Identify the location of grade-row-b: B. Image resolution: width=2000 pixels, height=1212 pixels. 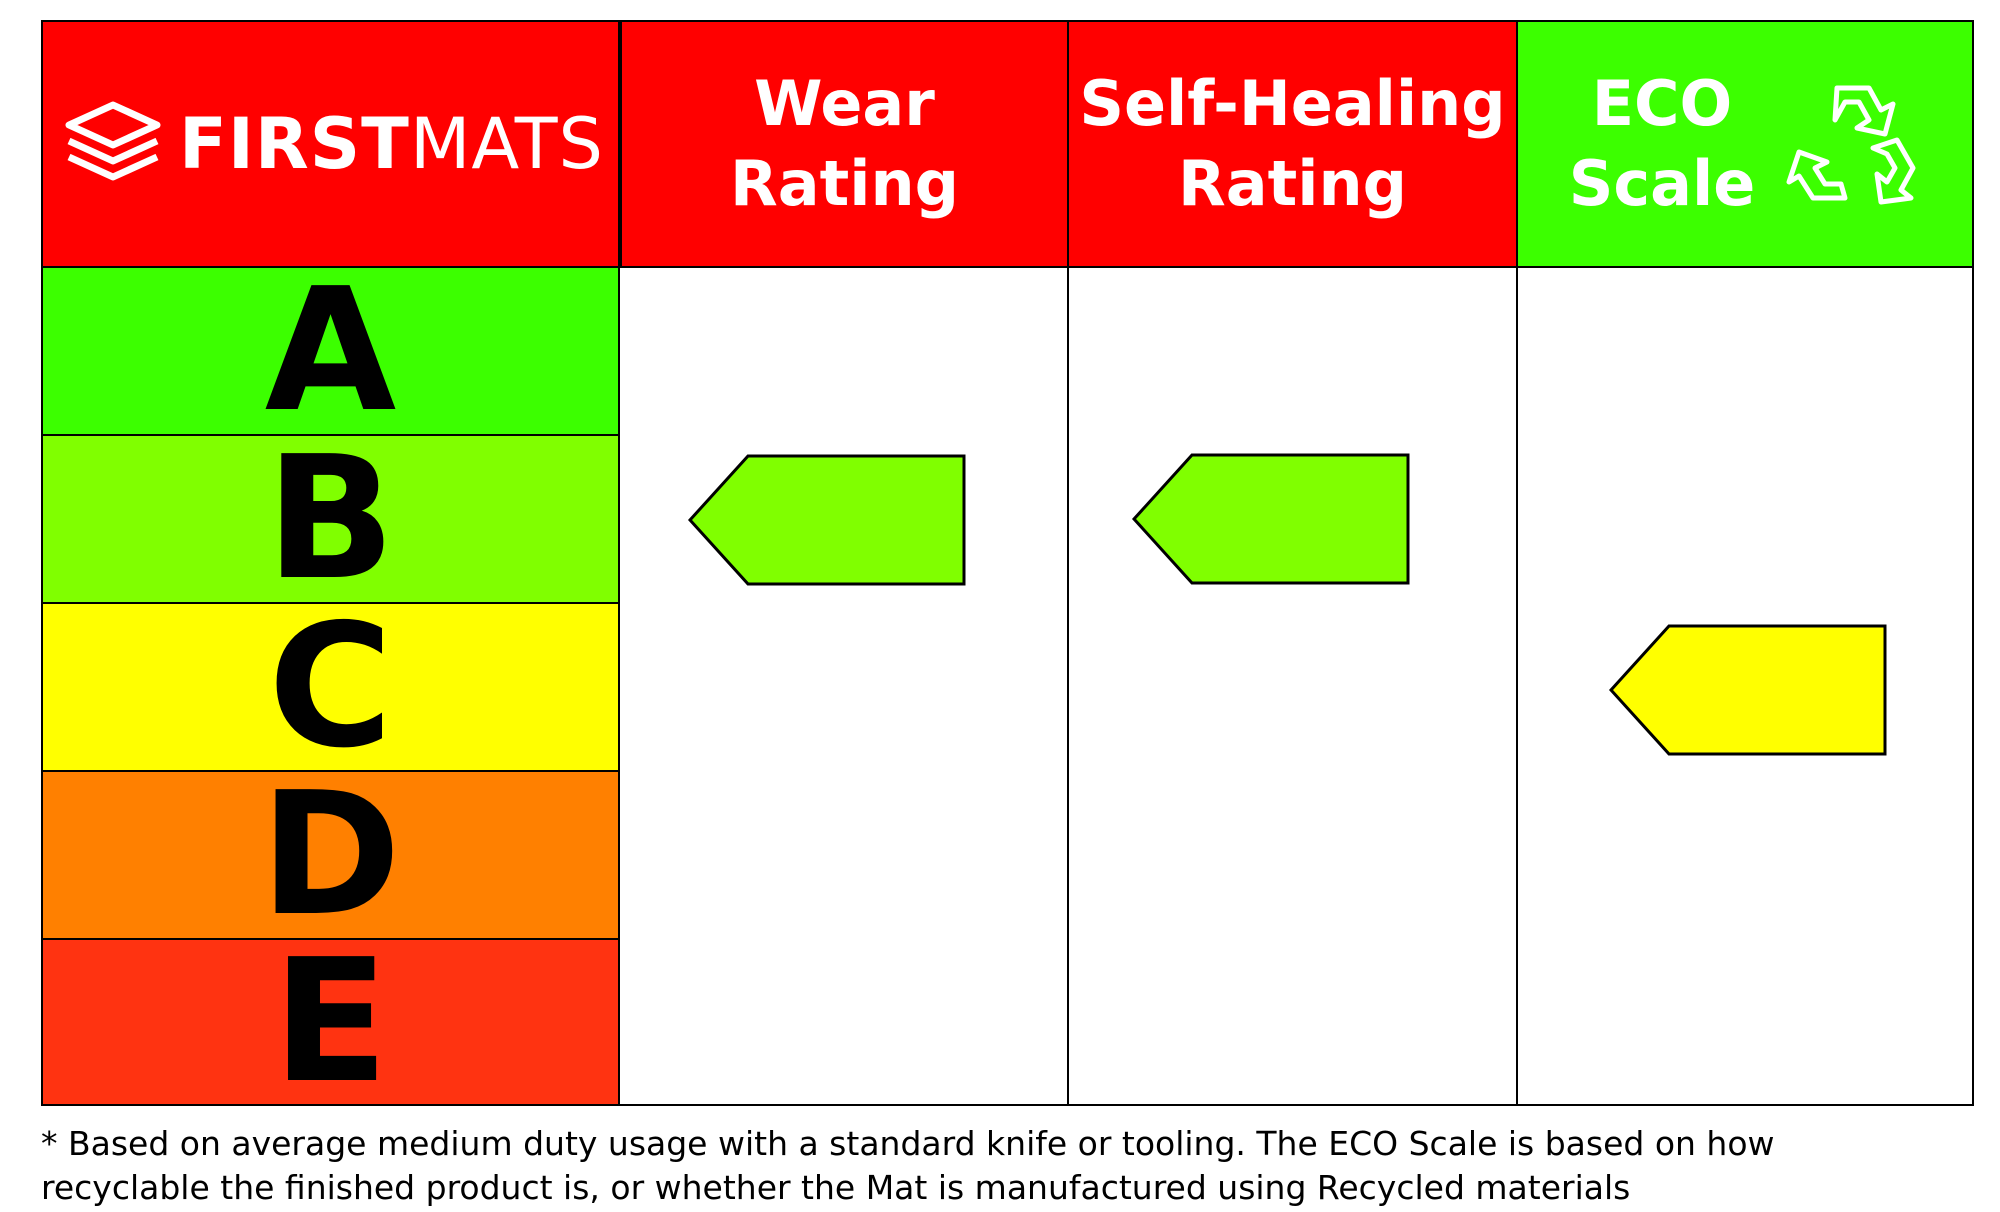
(330, 519).